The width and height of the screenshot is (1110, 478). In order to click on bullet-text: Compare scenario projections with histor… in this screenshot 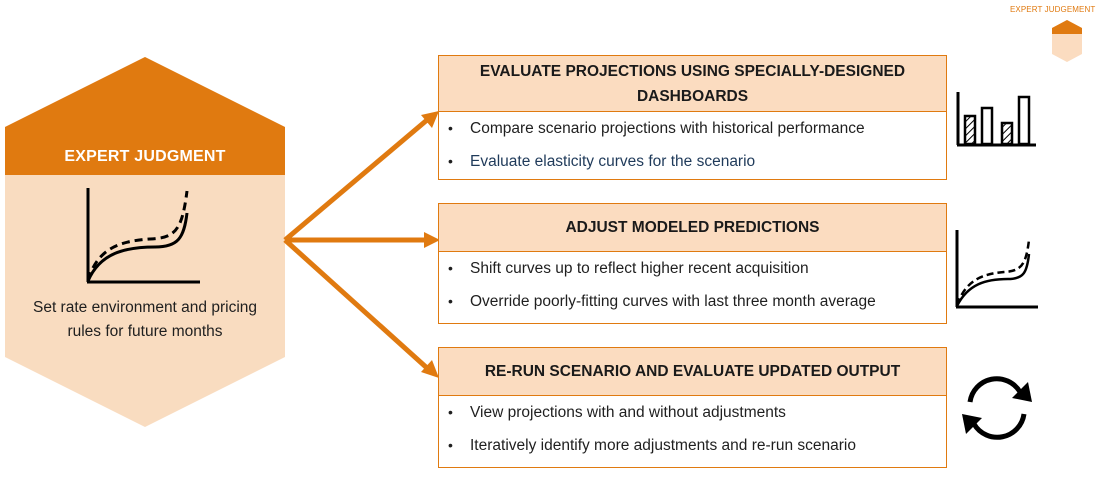, I will do `click(667, 128)`.